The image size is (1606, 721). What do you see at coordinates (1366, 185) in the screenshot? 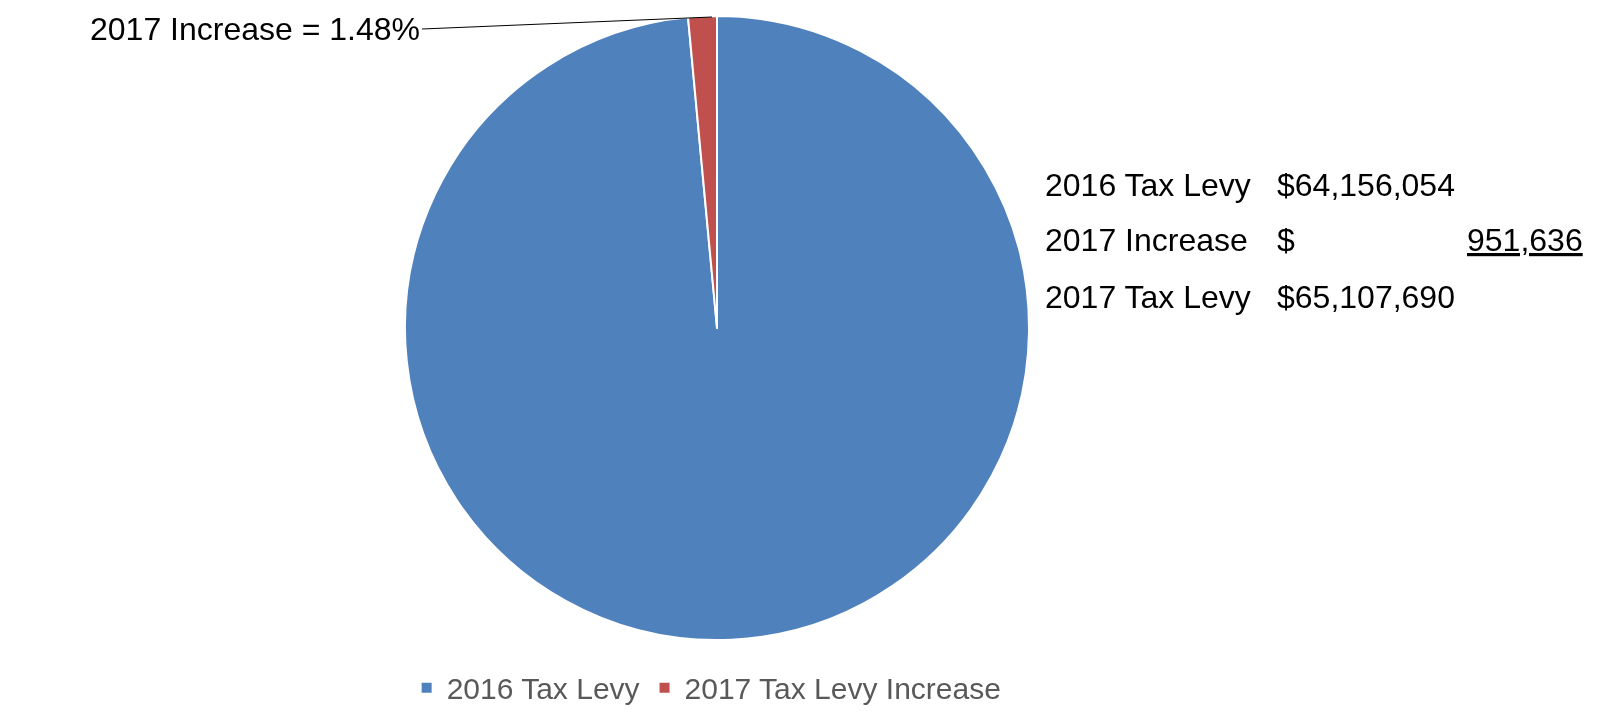
I see `text: $64,156,054` at bounding box center [1366, 185].